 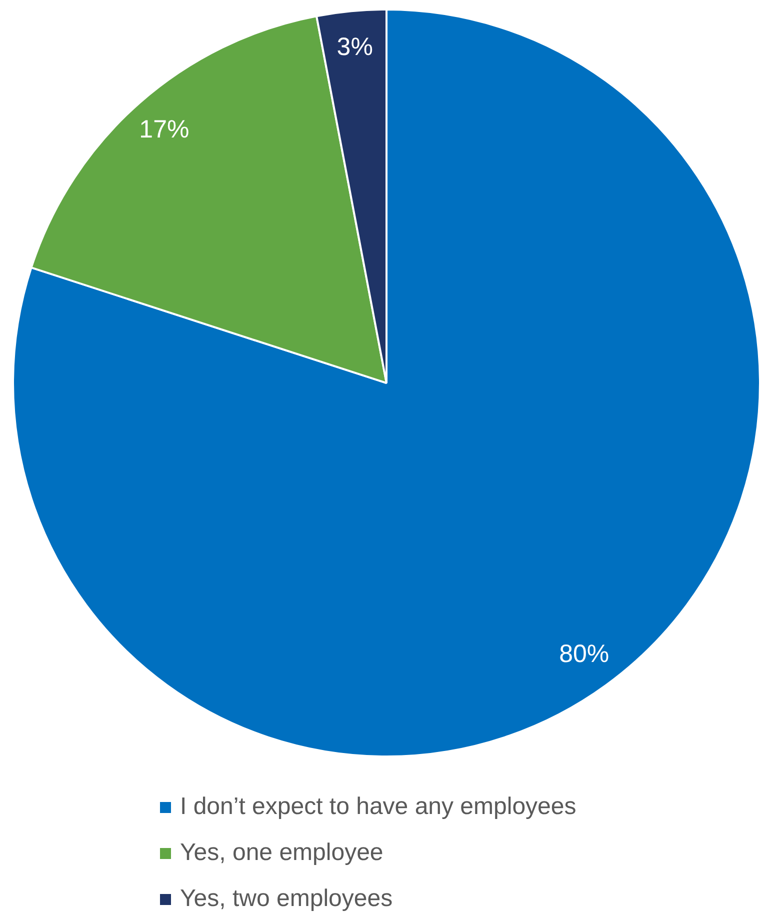 I want to click on data-label: 80%, so click(x=584, y=654).